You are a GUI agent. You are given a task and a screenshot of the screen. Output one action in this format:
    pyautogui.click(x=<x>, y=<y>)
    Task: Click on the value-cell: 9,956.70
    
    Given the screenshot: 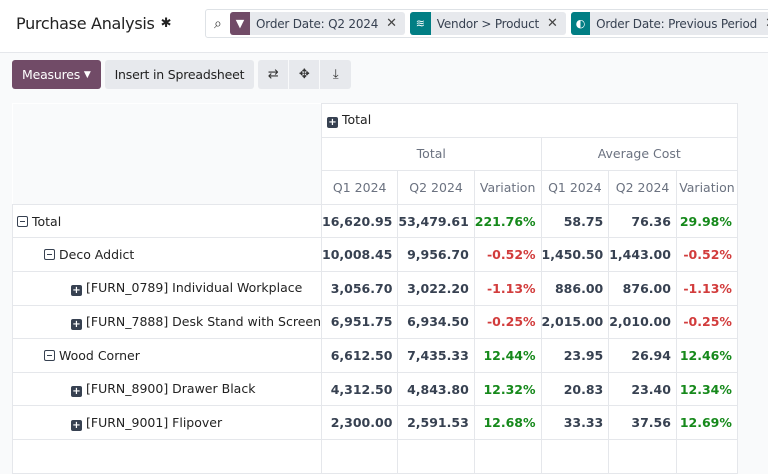 What is the action you would take?
    pyautogui.click(x=436, y=254)
    